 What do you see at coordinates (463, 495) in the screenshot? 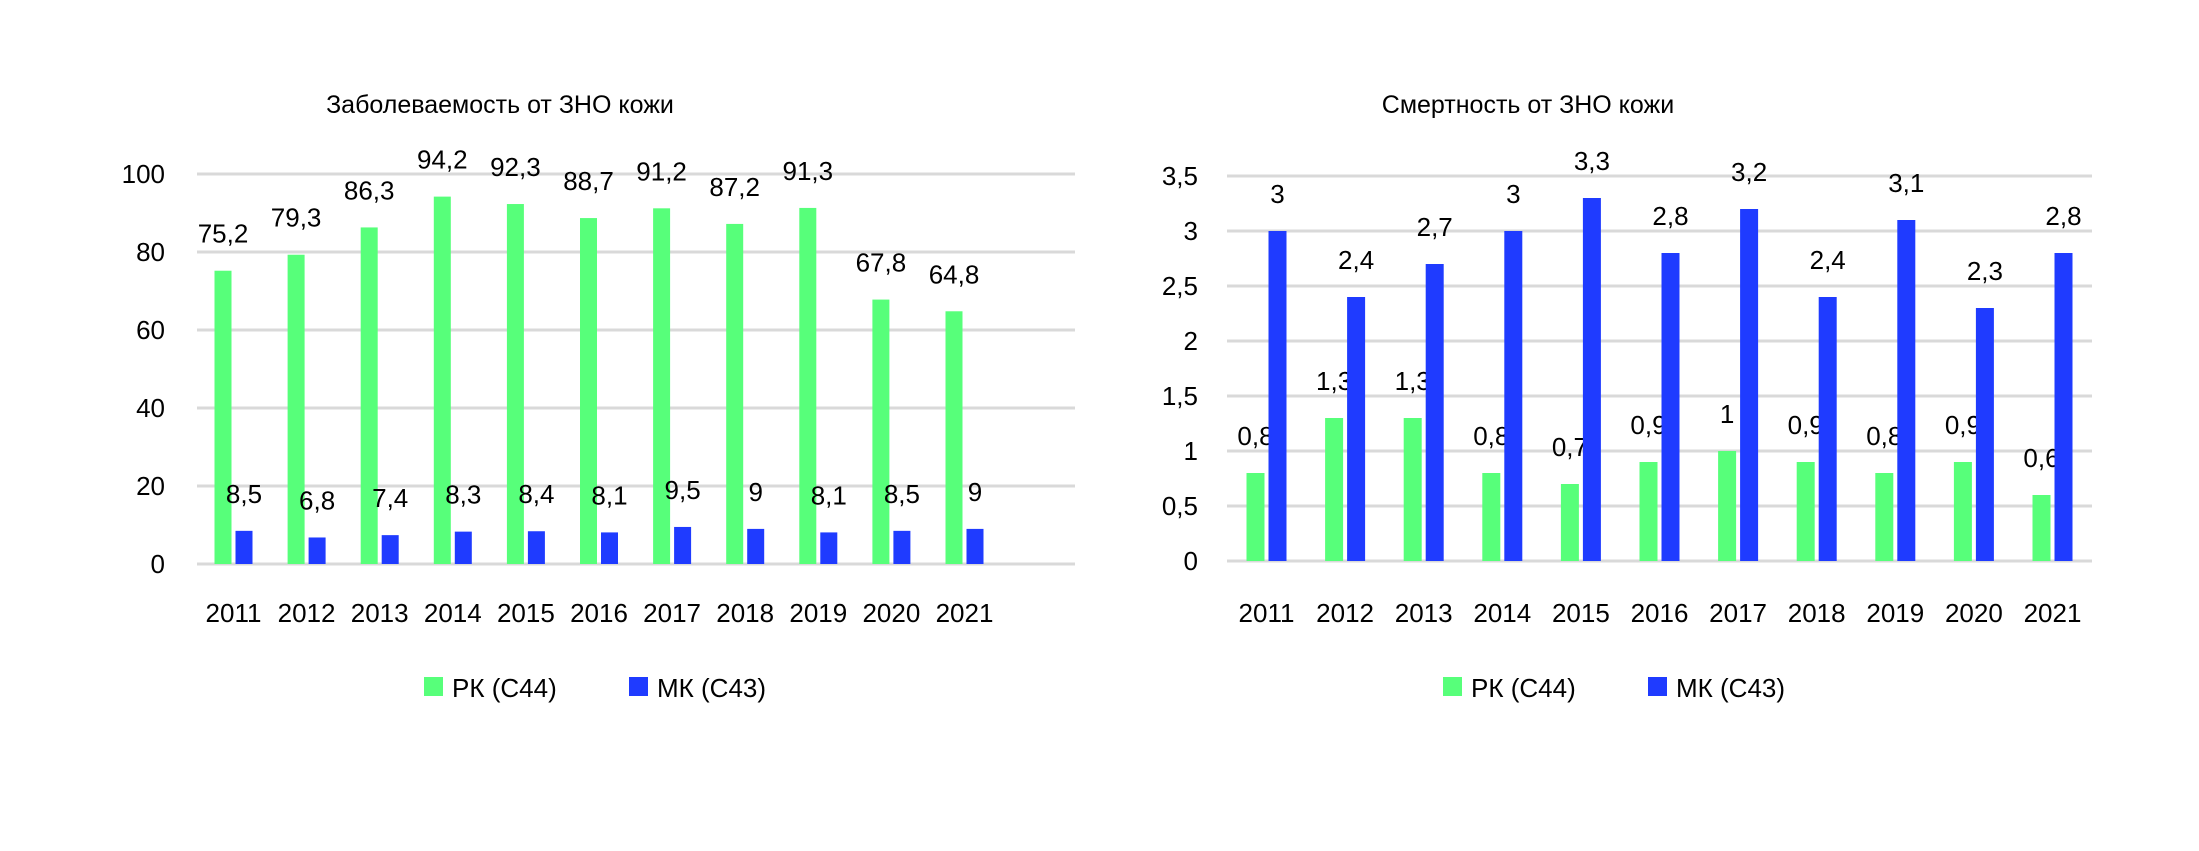
I see `data-label: 8,3` at bounding box center [463, 495].